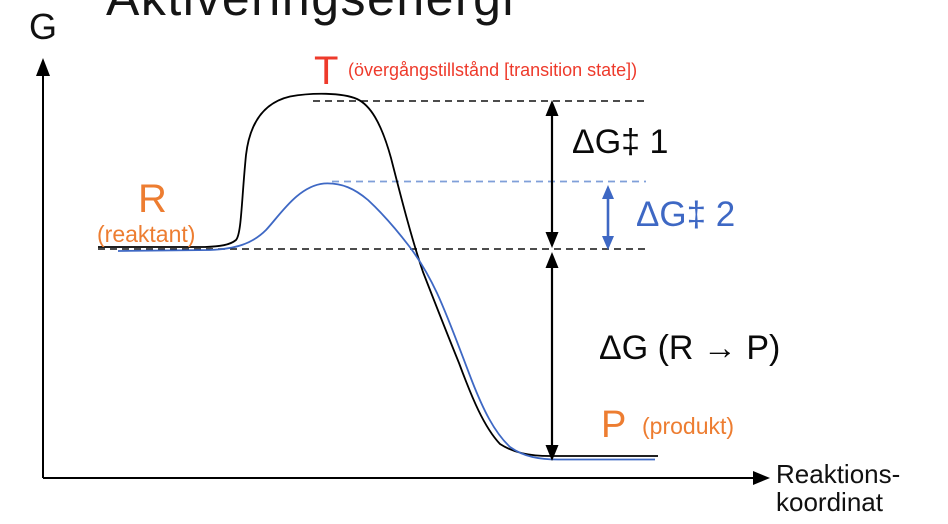 Image resolution: width=948 pixels, height=524 pixels. What do you see at coordinates (690, 348) in the screenshot?
I see `delta-g-rp-label: ΔG (R → P)` at bounding box center [690, 348].